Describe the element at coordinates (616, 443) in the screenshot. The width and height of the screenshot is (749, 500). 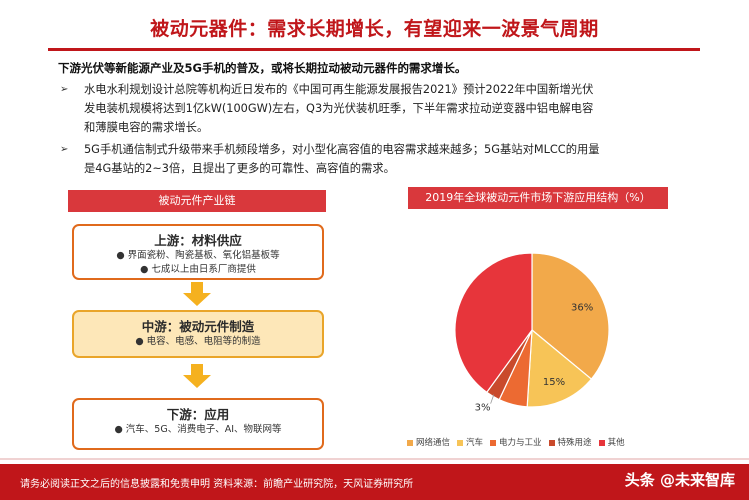
I see `legend-label: 其他` at that location.